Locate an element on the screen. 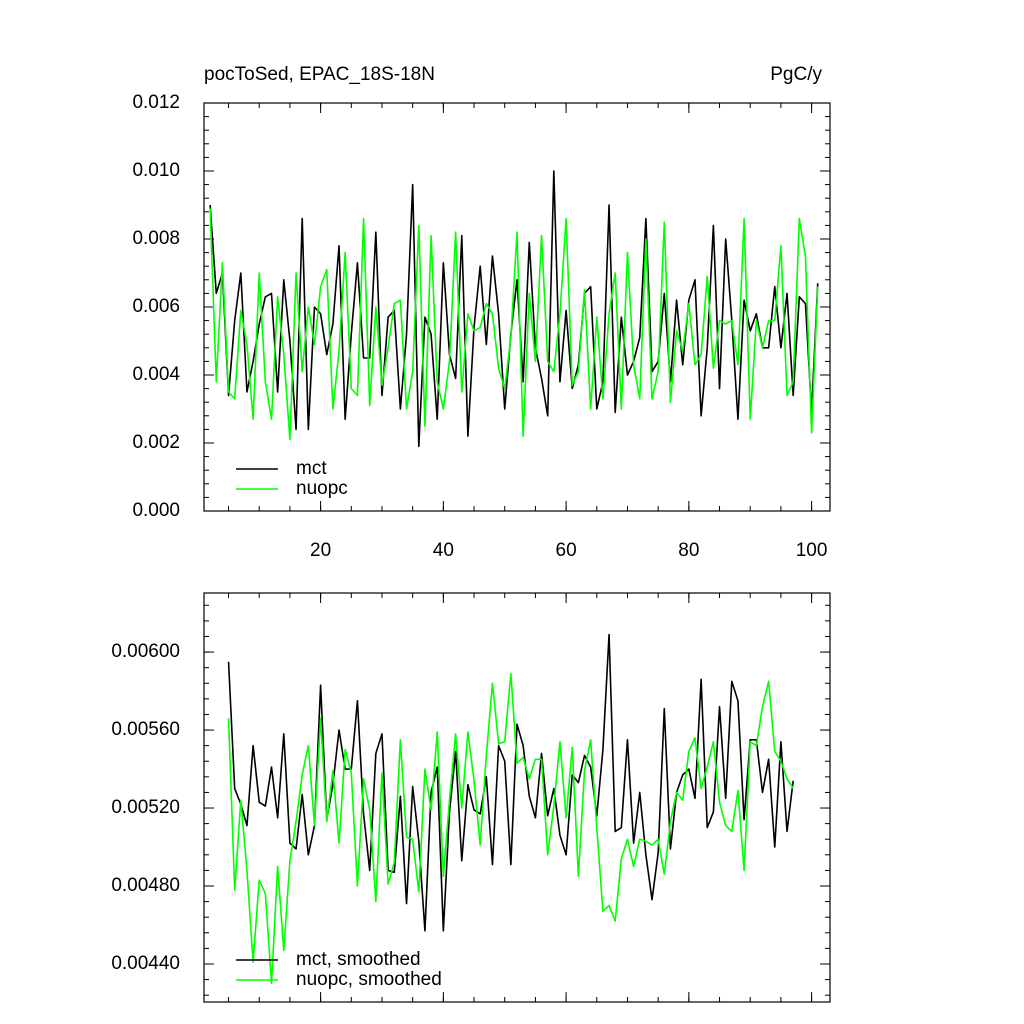 Image resolution: width=1024 pixels, height=1024 pixels. legend-label: nuopc, smoothed is located at coordinates (369, 979).